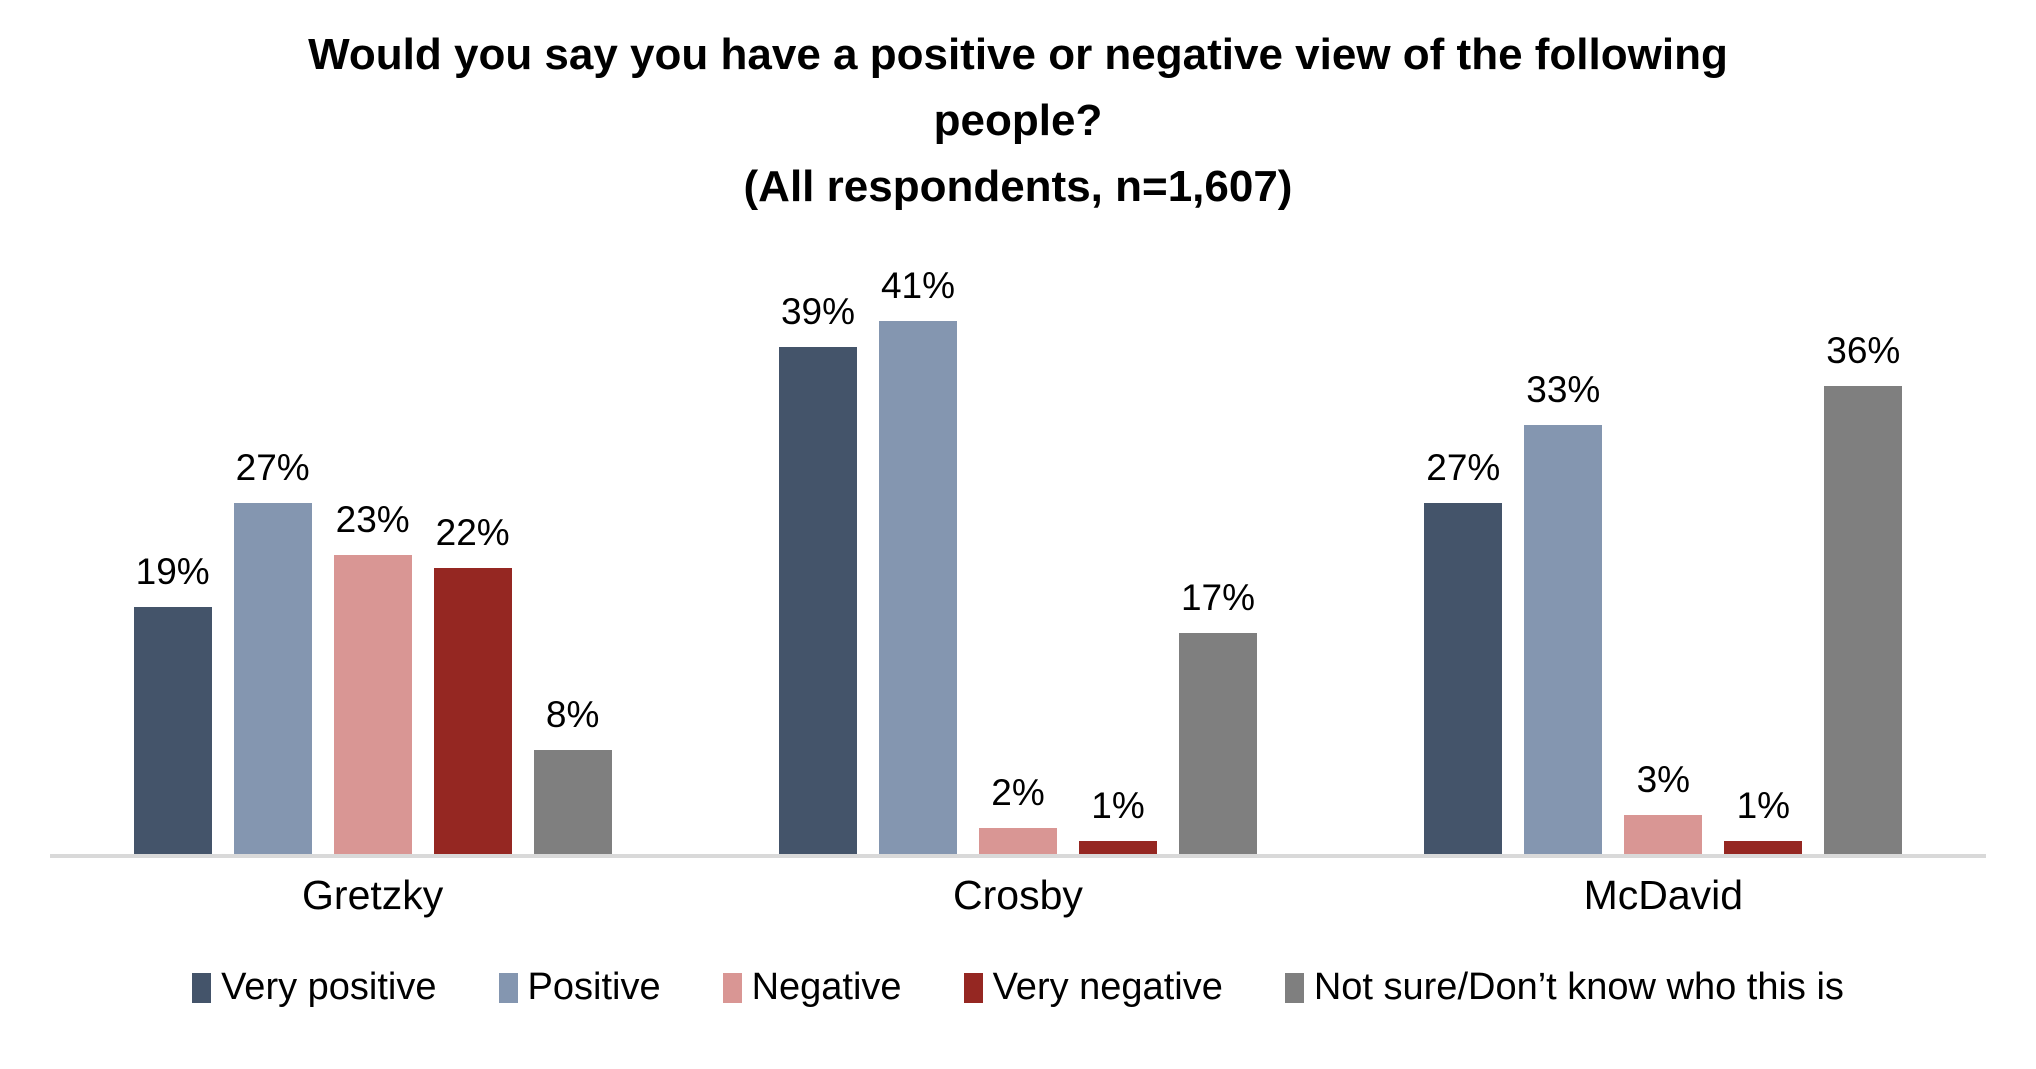  What do you see at coordinates (172, 571) in the screenshot?
I see `value-label-very-positive-gretzky: 19%` at bounding box center [172, 571].